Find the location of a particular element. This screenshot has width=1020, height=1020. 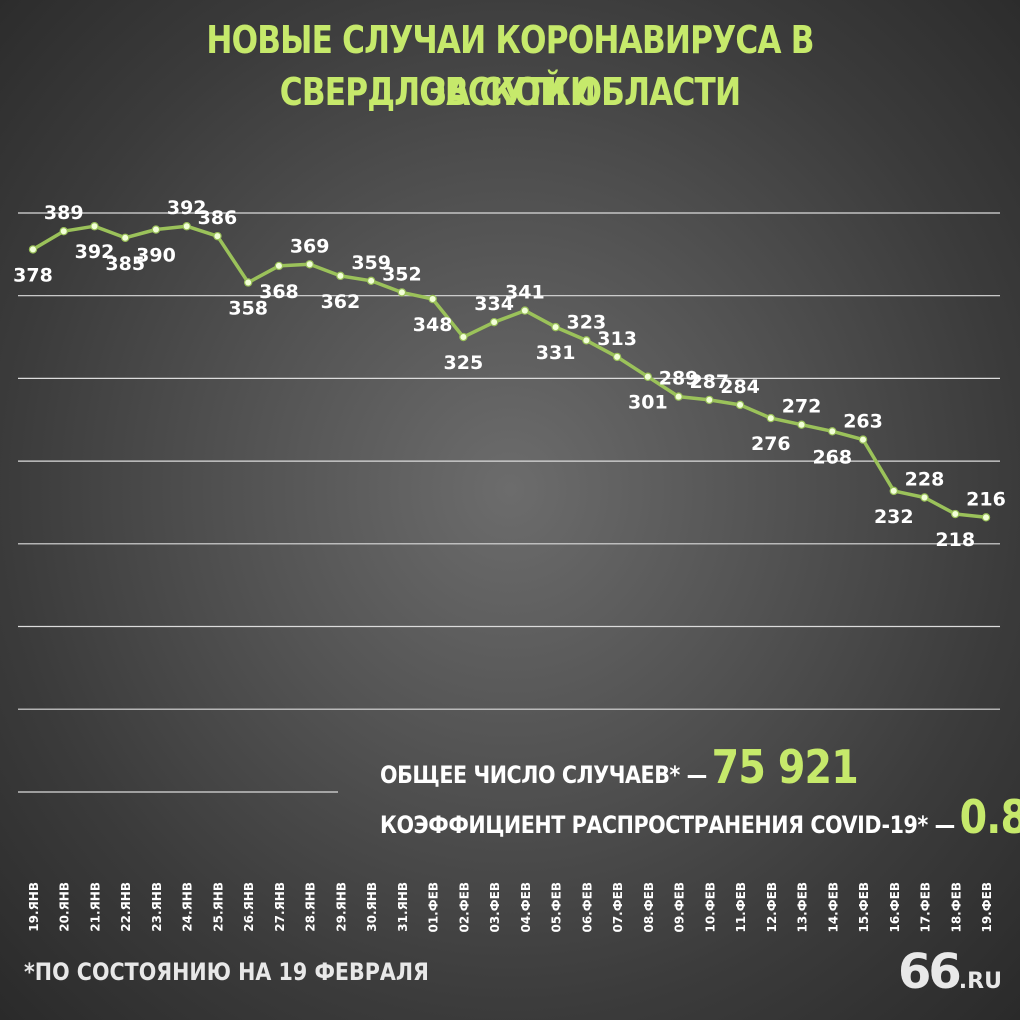

x-tick-label: 29.ЯНВ is located at coordinates (341, 907).